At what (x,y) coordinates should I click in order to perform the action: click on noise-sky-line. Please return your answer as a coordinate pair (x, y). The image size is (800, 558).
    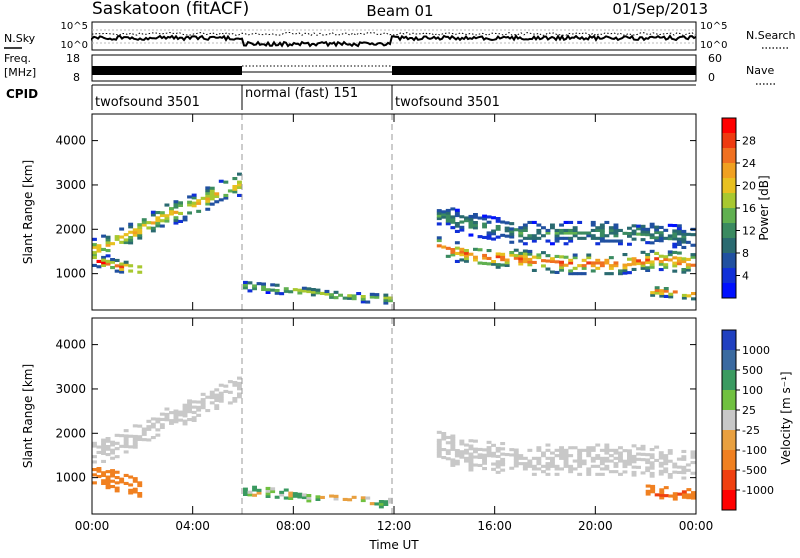
    Looking at the image, I should click on (394, 41).